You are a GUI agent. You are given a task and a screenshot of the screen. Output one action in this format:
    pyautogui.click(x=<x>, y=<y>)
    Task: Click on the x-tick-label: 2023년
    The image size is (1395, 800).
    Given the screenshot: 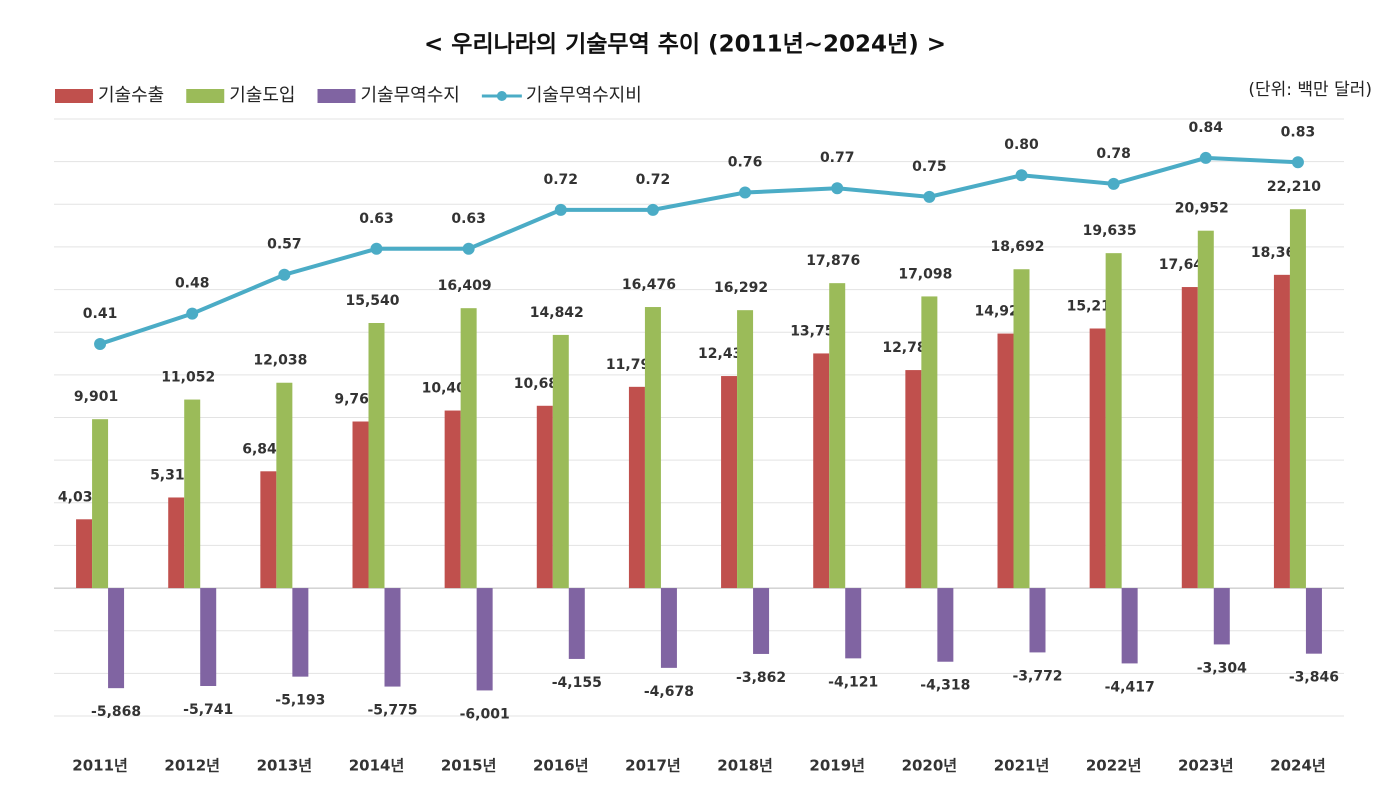 What is the action you would take?
    pyautogui.click(x=1206, y=766)
    